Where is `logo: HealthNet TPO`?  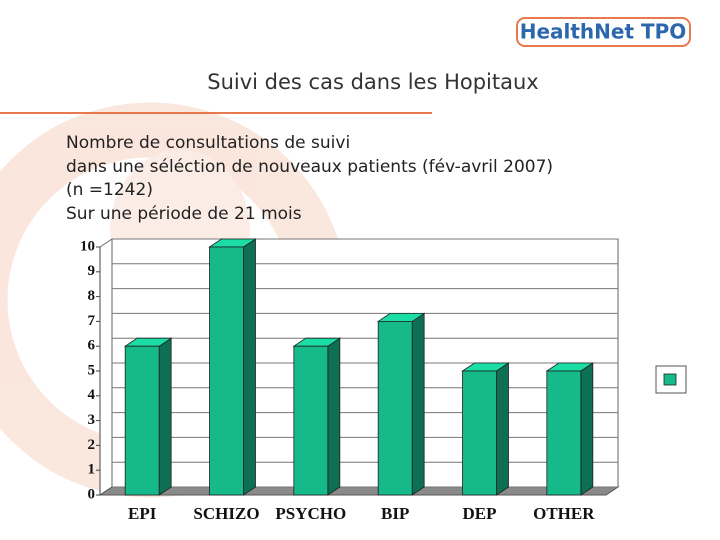
logo: HealthNet TPO is located at coordinates (603, 32).